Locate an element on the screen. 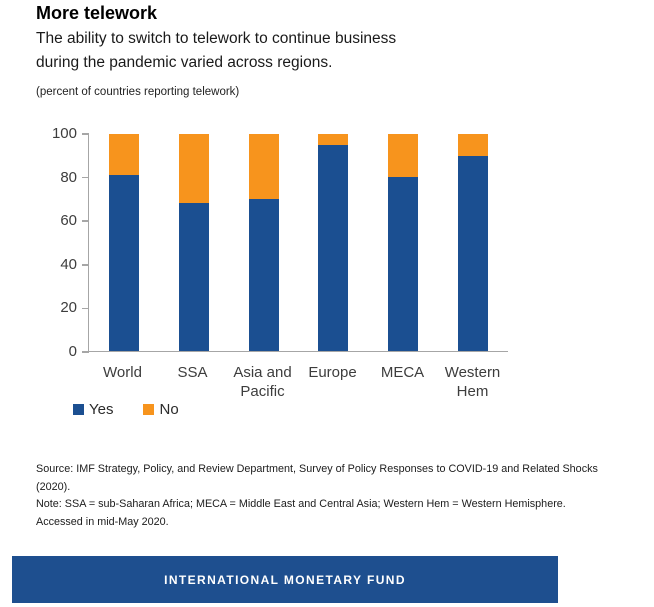 This screenshot has width=654, height=607. yes-swatch-icon is located at coordinates (78, 409).